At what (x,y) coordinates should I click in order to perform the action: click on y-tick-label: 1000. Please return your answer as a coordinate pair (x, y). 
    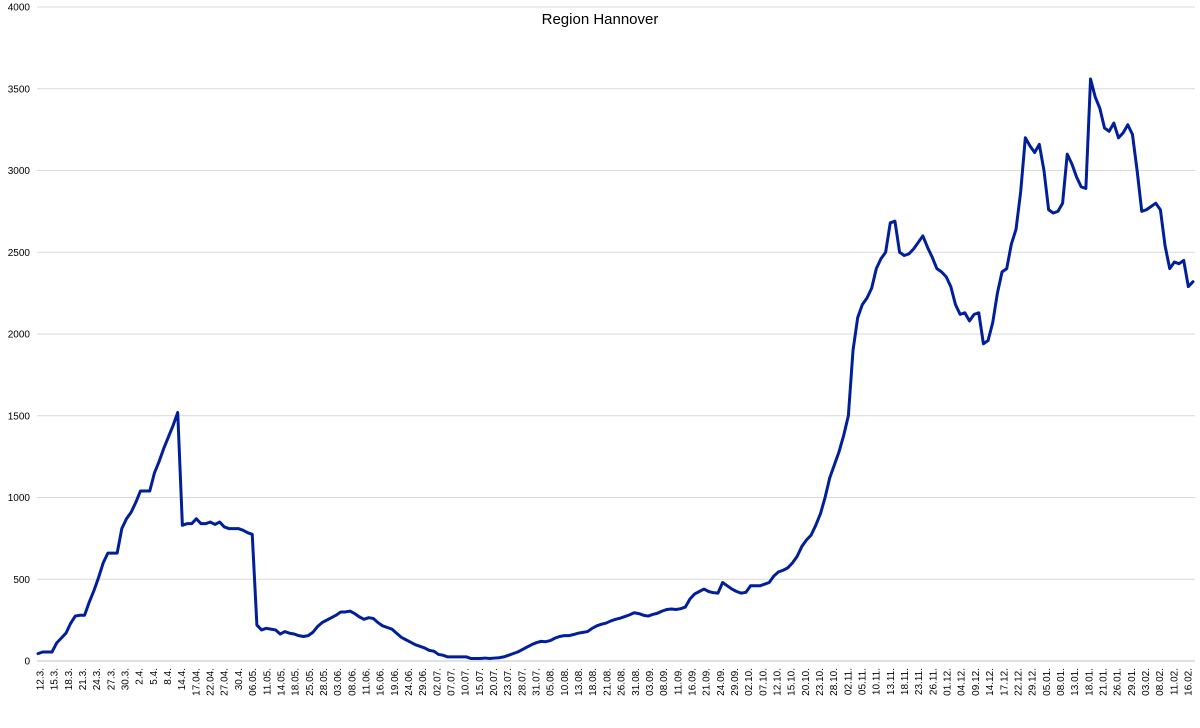
    Looking at the image, I should click on (19, 498).